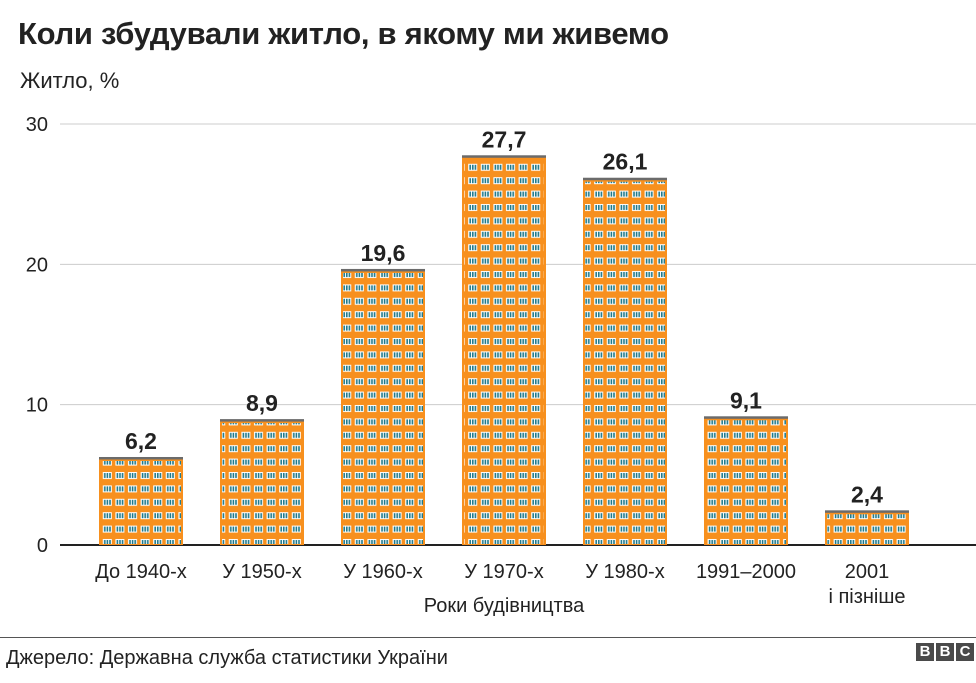 The width and height of the screenshot is (976, 683). What do you see at coordinates (488, 637) in the screenshot?
I see `footer-divider` at bounding box center [488, 637].